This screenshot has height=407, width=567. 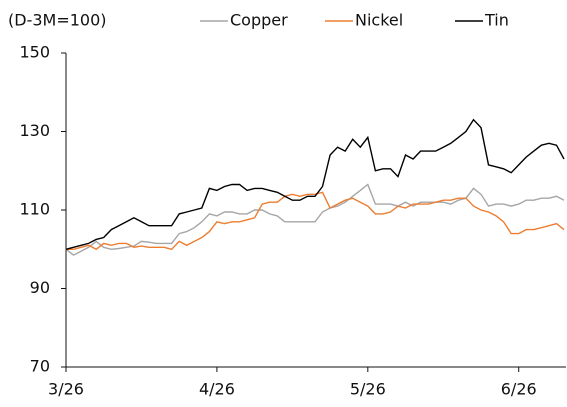 I want to click on legend-label: Copper, so click(x=259, y=20).